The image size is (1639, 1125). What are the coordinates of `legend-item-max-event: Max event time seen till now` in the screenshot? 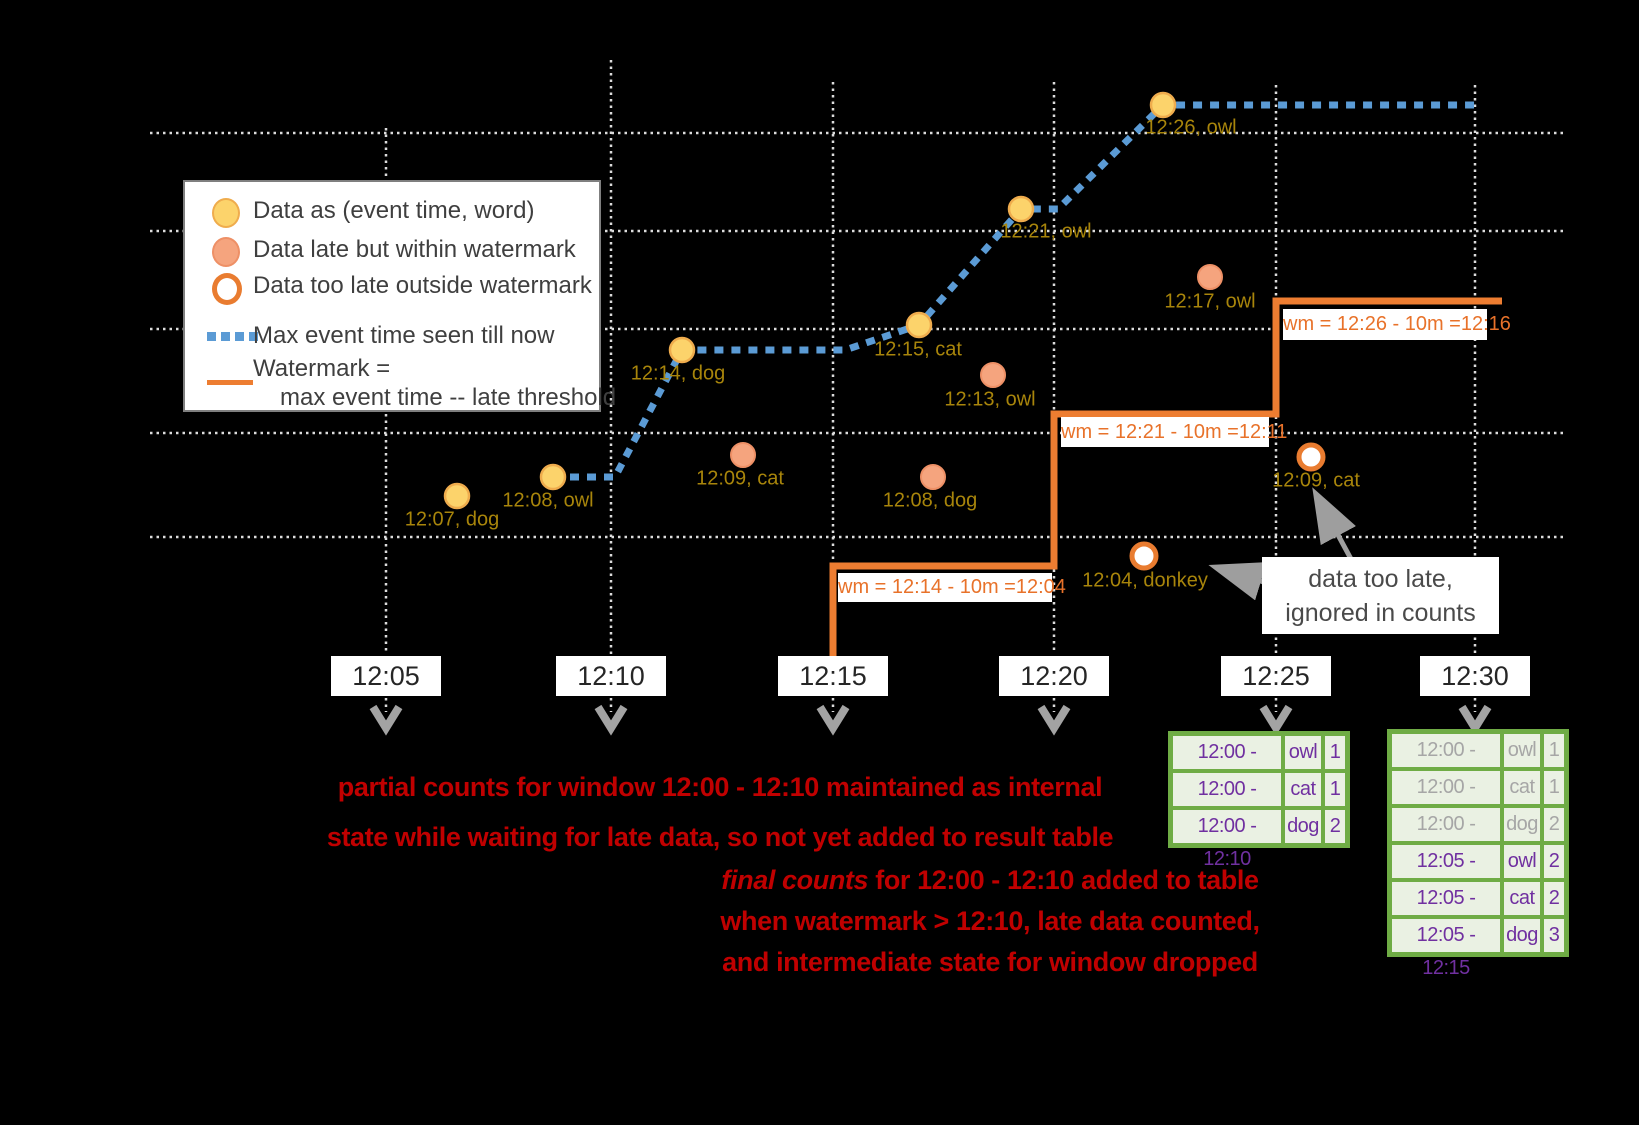 It's located at (392, 336).